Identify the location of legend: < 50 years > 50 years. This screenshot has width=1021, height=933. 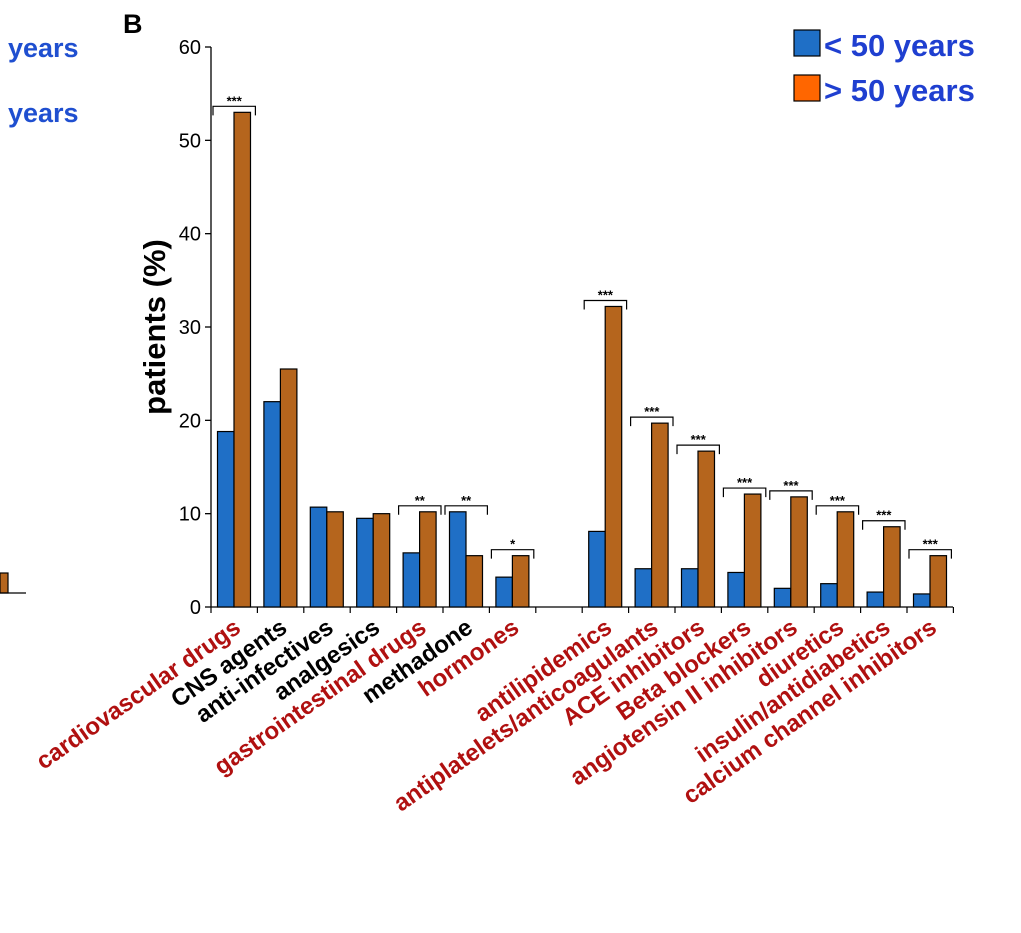
(884, 68).